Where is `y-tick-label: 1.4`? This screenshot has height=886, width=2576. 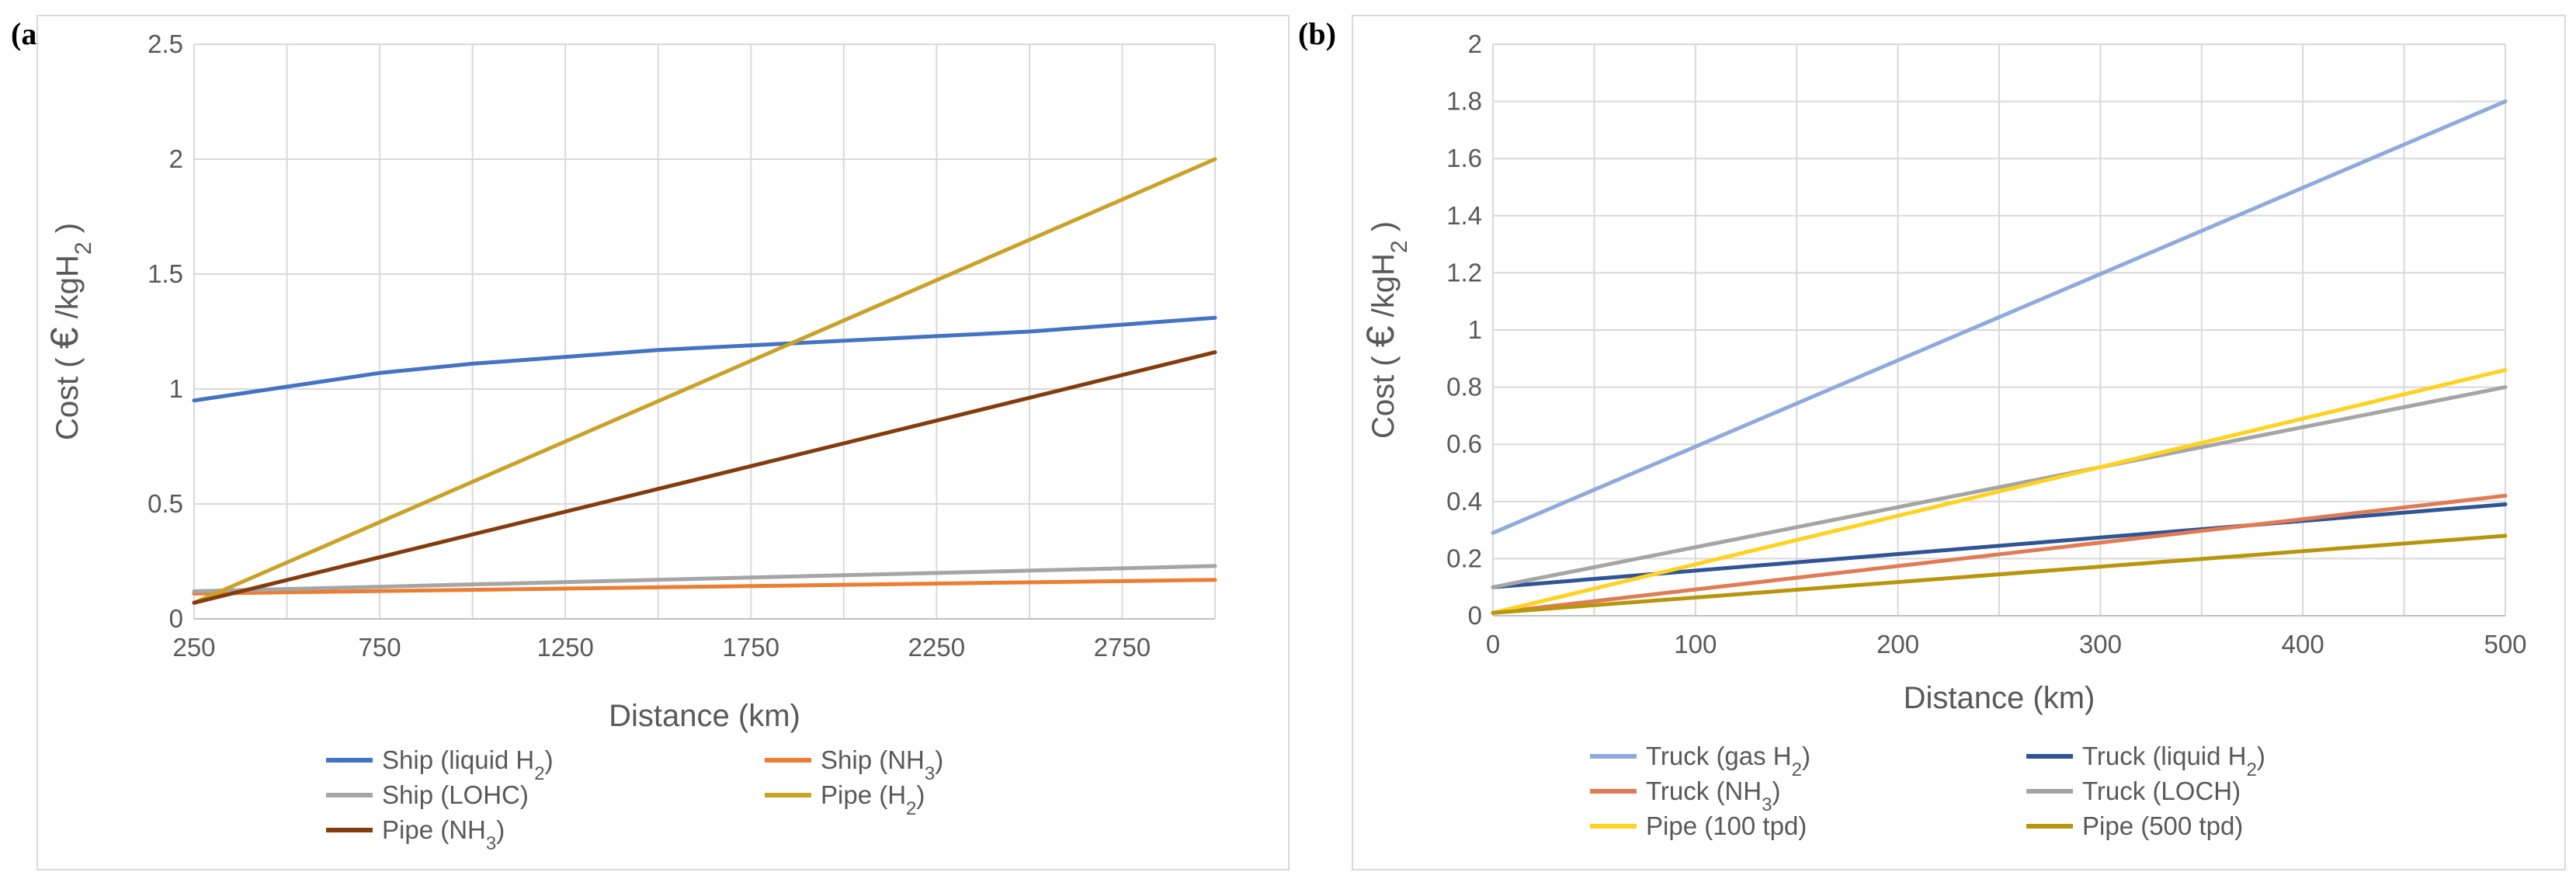 y-tick-label: 1.4 is located at coordinates (1464, 215).